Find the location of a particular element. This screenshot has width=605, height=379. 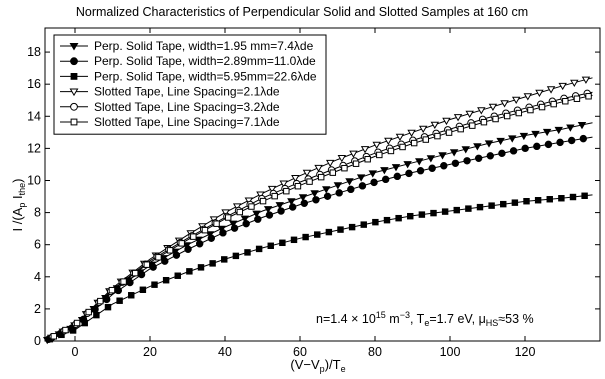

plasma-parameters-annotation: n=1.4 × 1015 m−3, Te=1.7 eV, μHS≈53 % is located at coordinates (425, 319).